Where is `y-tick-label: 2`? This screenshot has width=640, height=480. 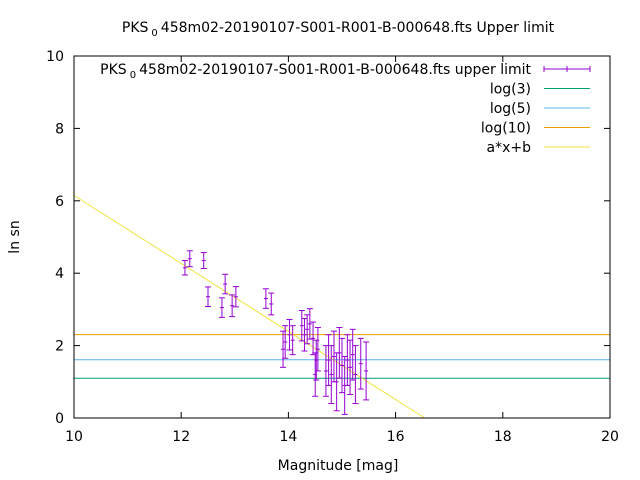 y-tick-label: 2 is located at coordinates (59, 347).